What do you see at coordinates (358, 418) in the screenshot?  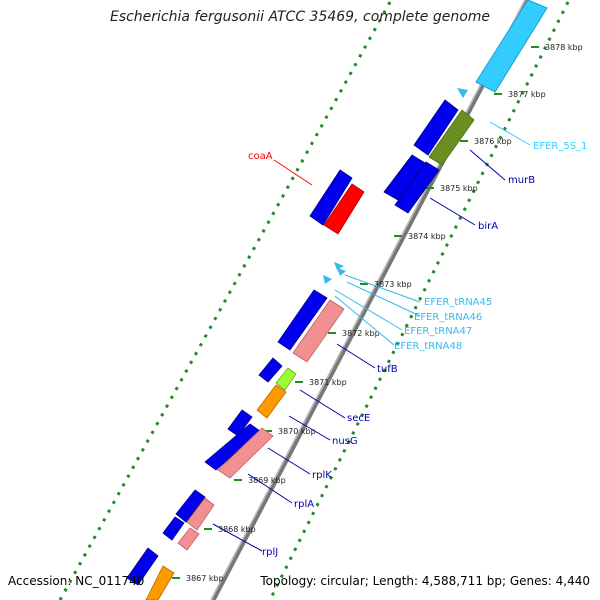 I see `gene-label-secE: secE` at bounding box center [358, 418].